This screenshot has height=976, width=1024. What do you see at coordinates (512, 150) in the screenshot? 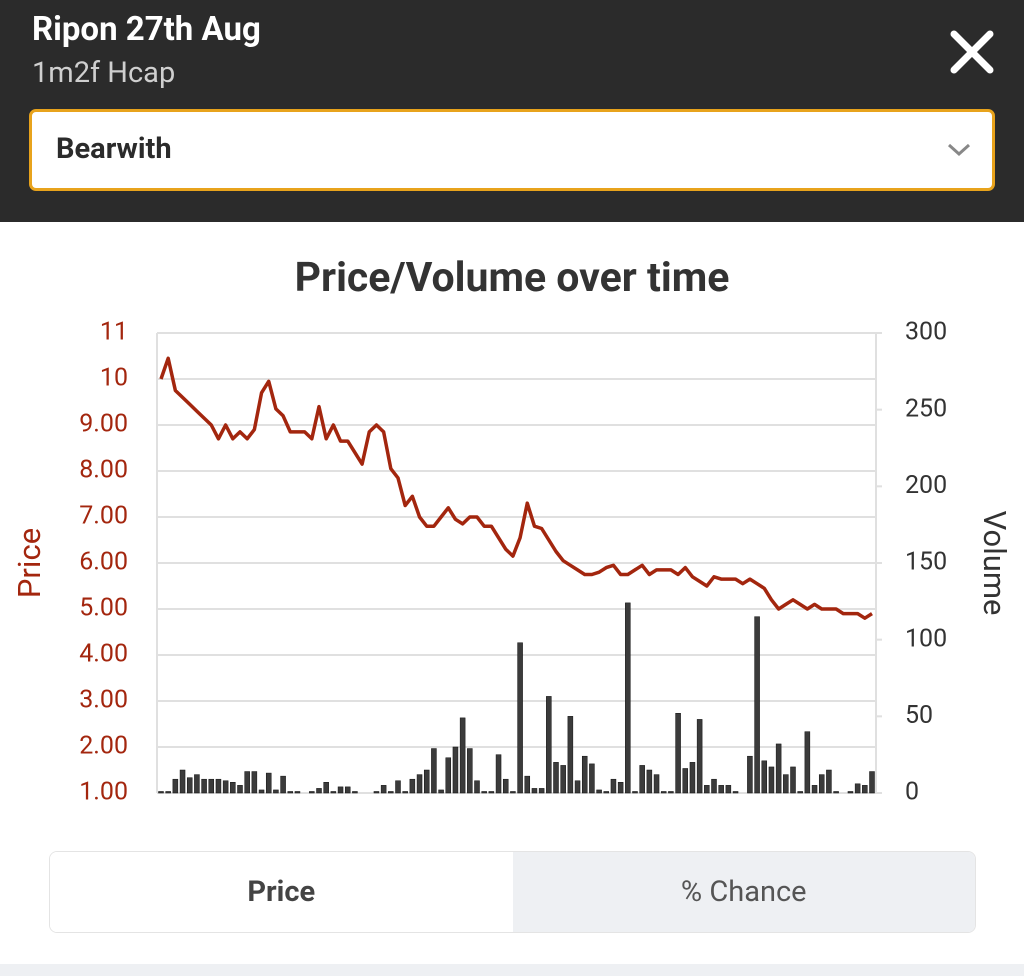
I see `runner-dropdown: Bearwith` at bounding box center [512, 150].